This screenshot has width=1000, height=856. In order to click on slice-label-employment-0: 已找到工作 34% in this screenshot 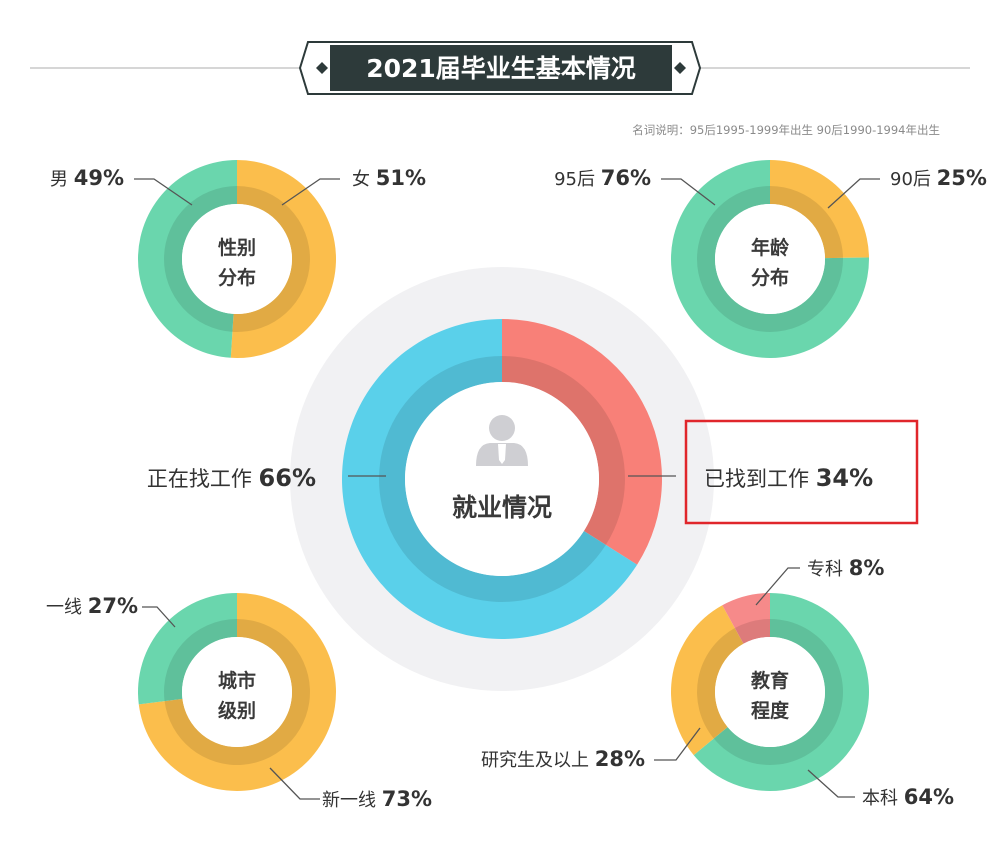, I will do `click(788, 478)`.